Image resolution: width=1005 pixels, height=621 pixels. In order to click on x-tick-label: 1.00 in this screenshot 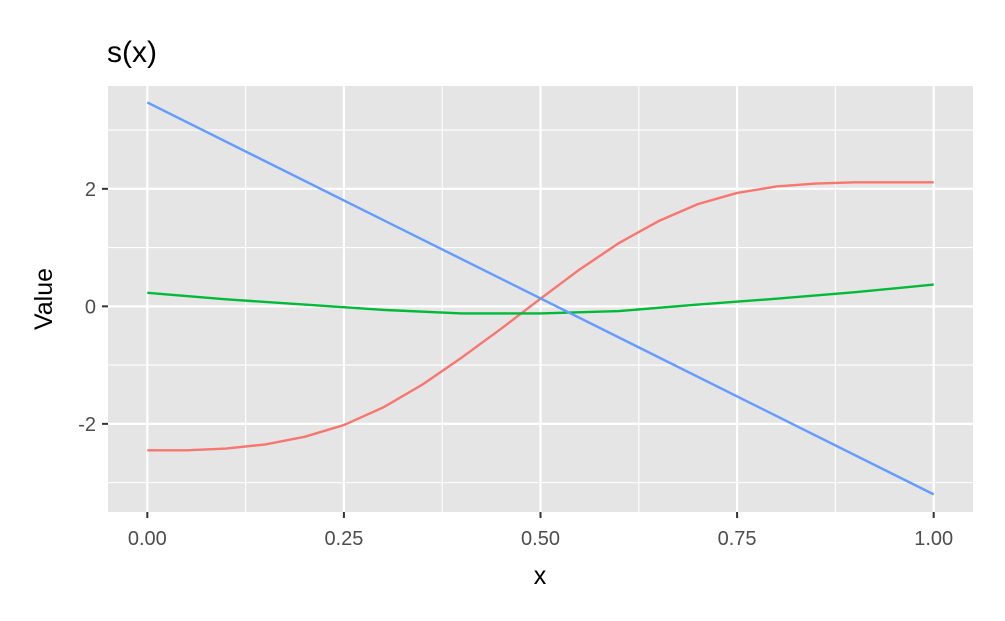, I will do `click(933, 539)`.